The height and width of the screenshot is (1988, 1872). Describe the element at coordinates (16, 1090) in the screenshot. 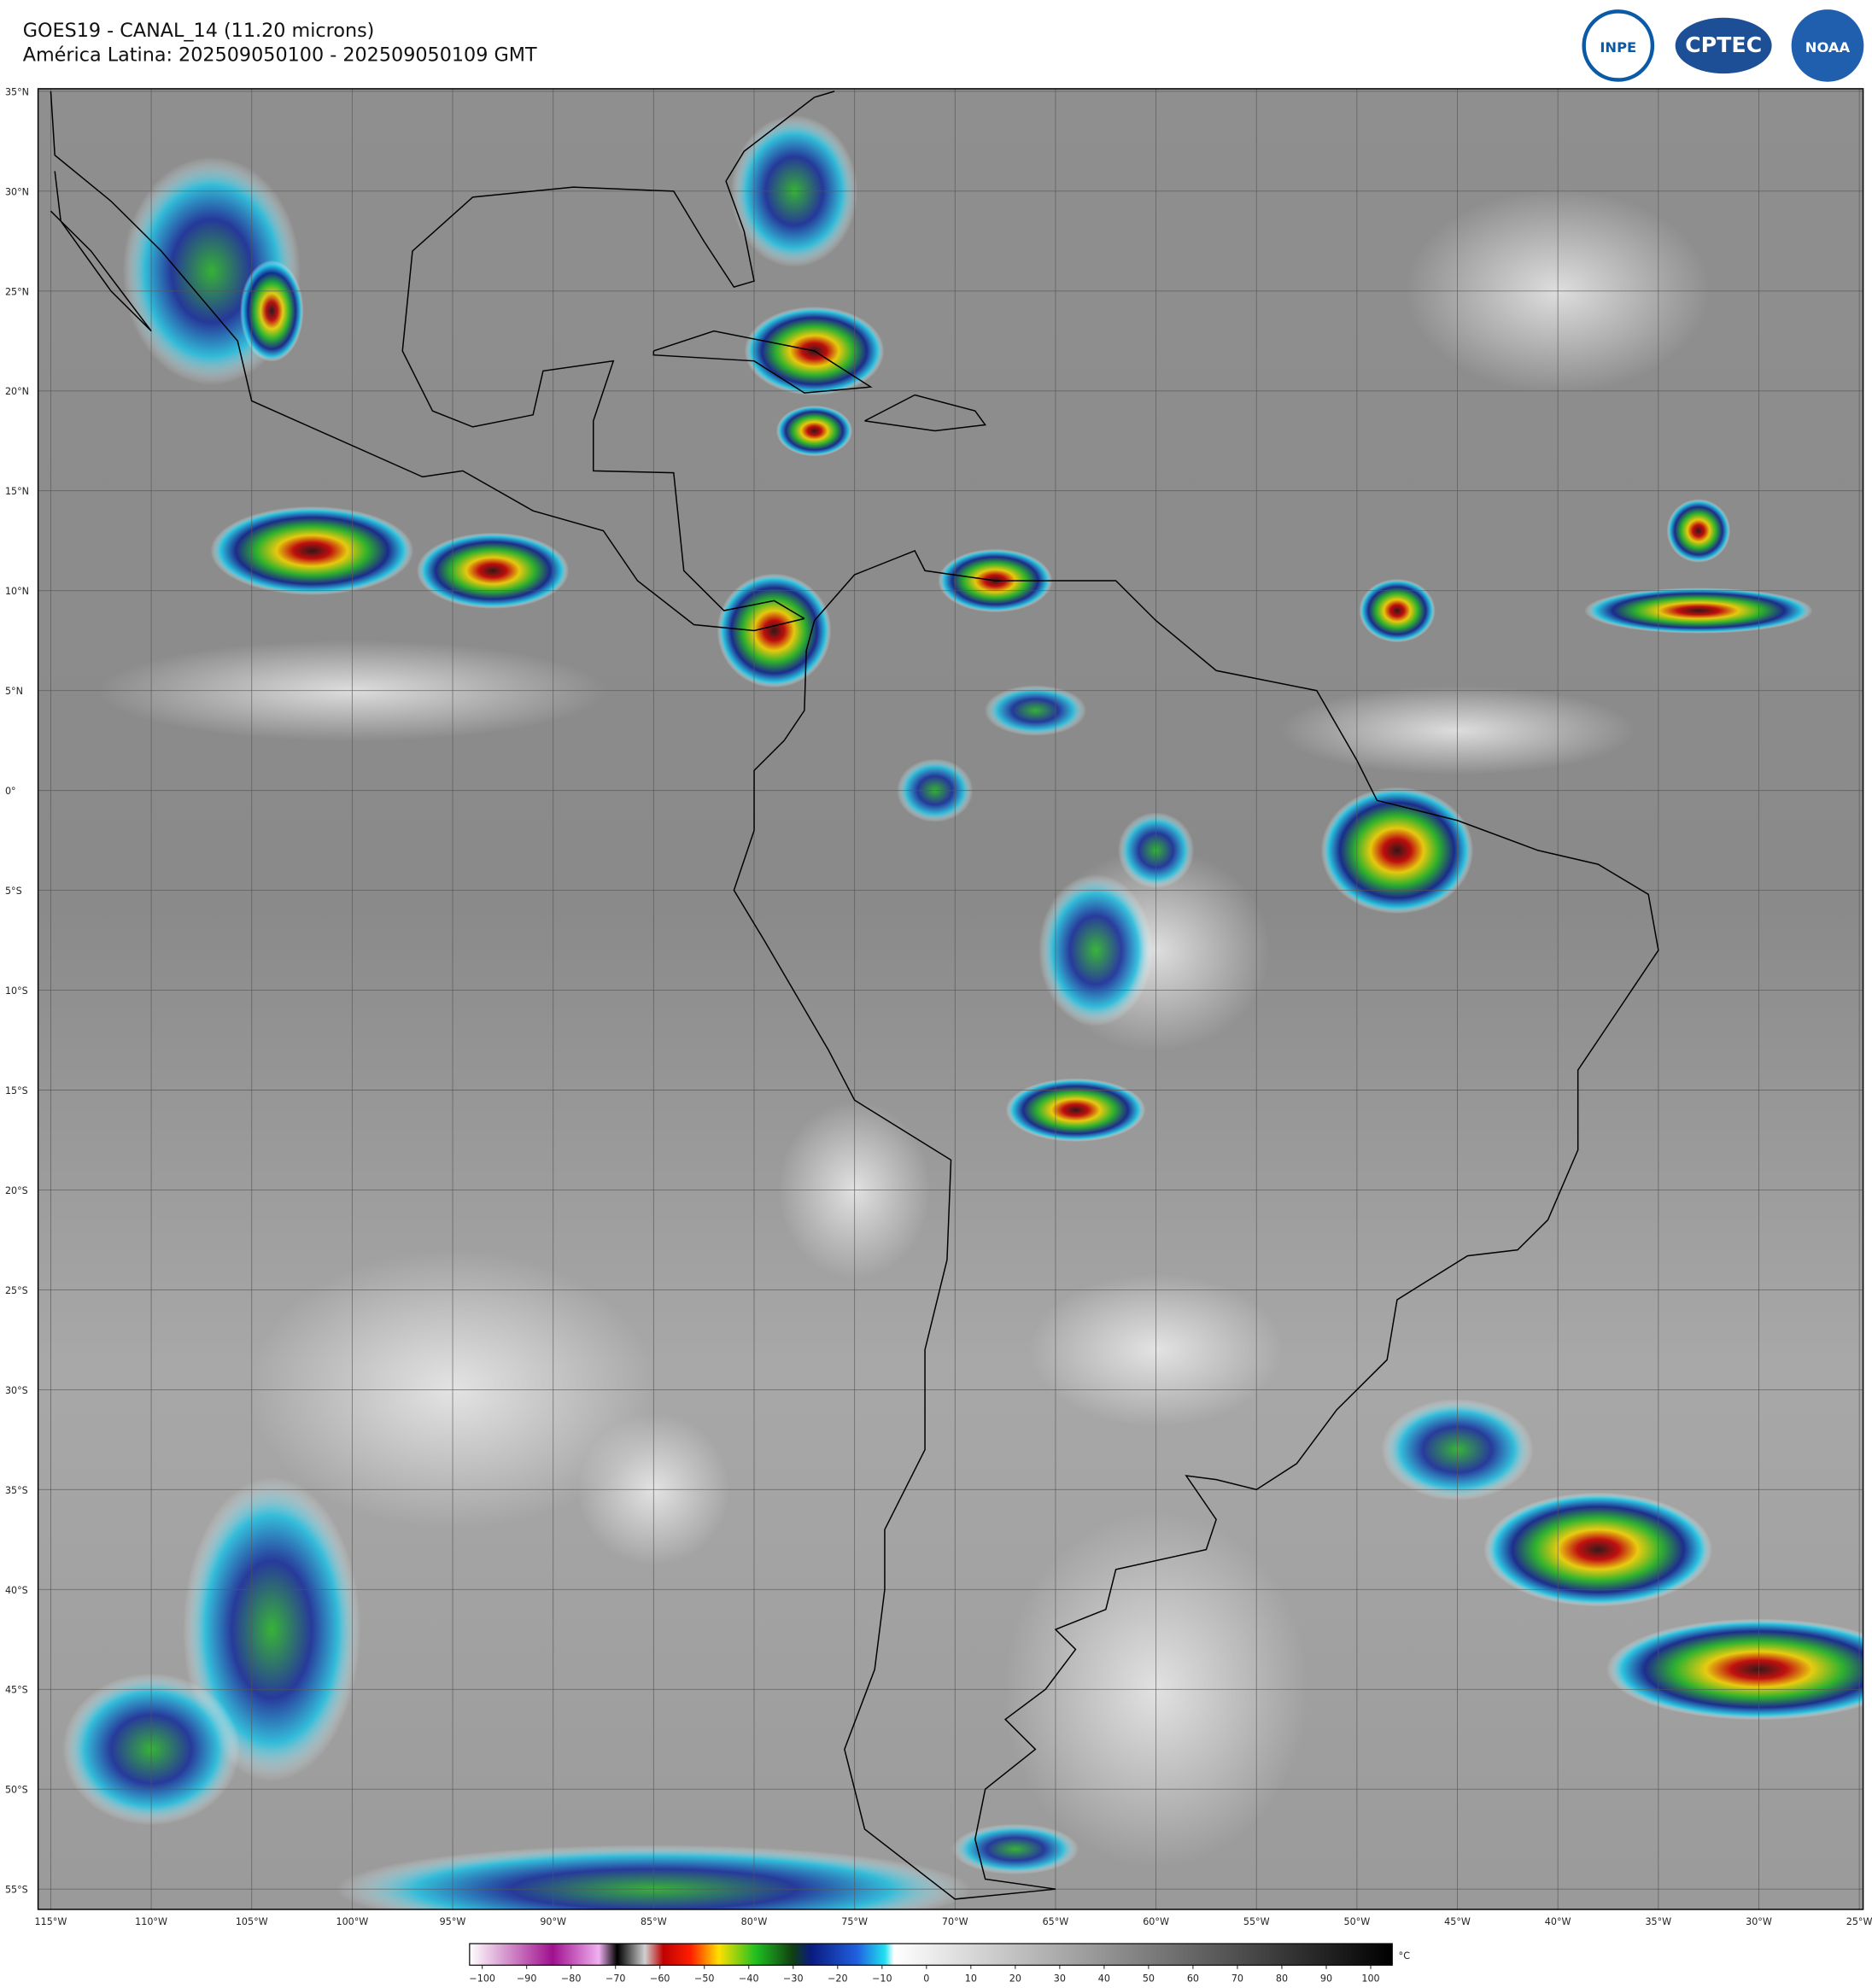

I see `lat-label: 15°S` at that location.